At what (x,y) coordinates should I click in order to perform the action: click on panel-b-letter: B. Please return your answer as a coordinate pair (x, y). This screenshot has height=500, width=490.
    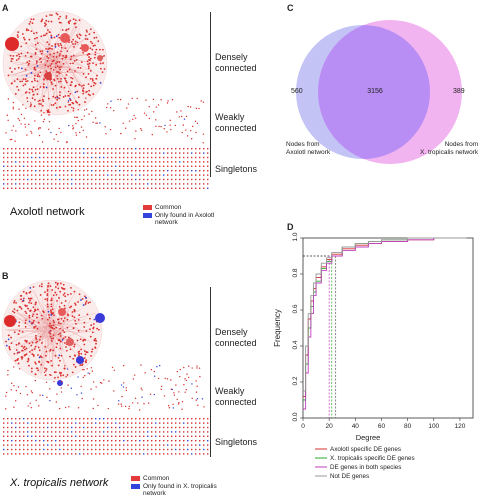
    Looking at the image, I should click on (5, 276).